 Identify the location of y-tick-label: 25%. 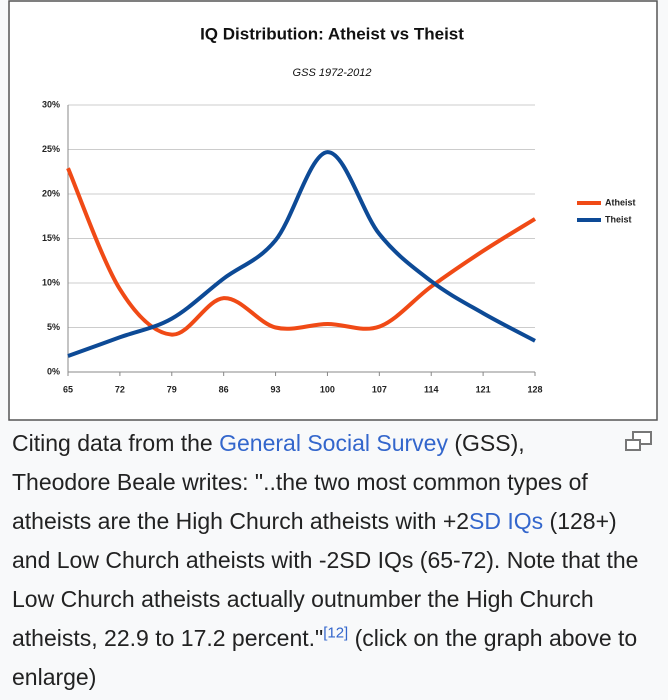
(51, 149).